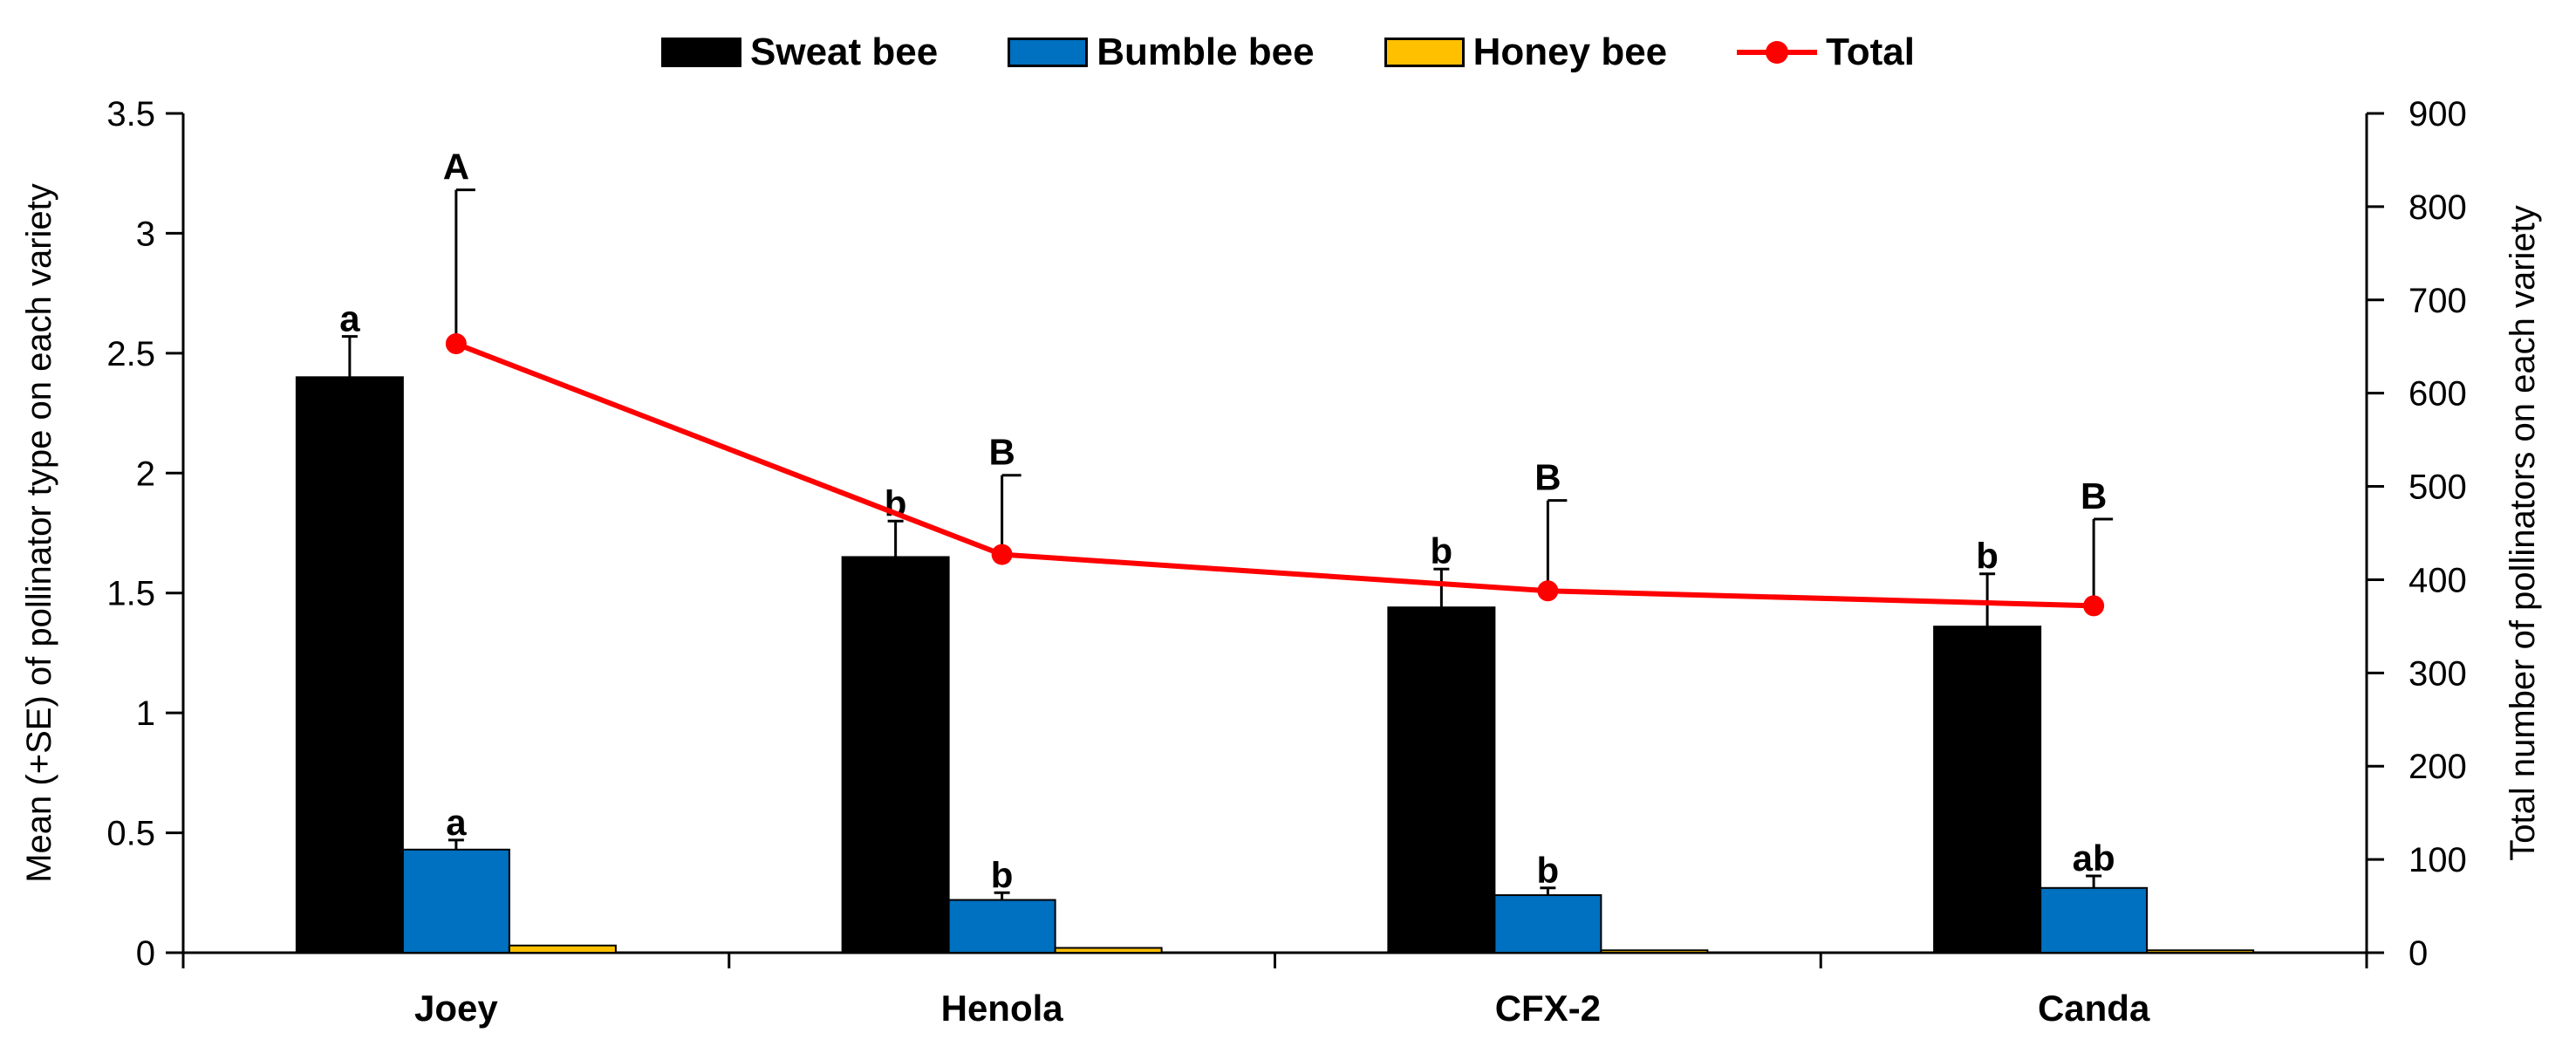  Describe the element at coordinates (1002, 1008) in the screenshot. I see `x-tick-label: Henola` at that location.